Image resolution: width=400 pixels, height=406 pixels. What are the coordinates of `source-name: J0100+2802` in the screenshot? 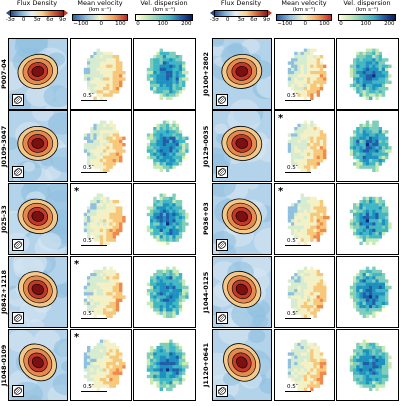 It's located at (206, 74).